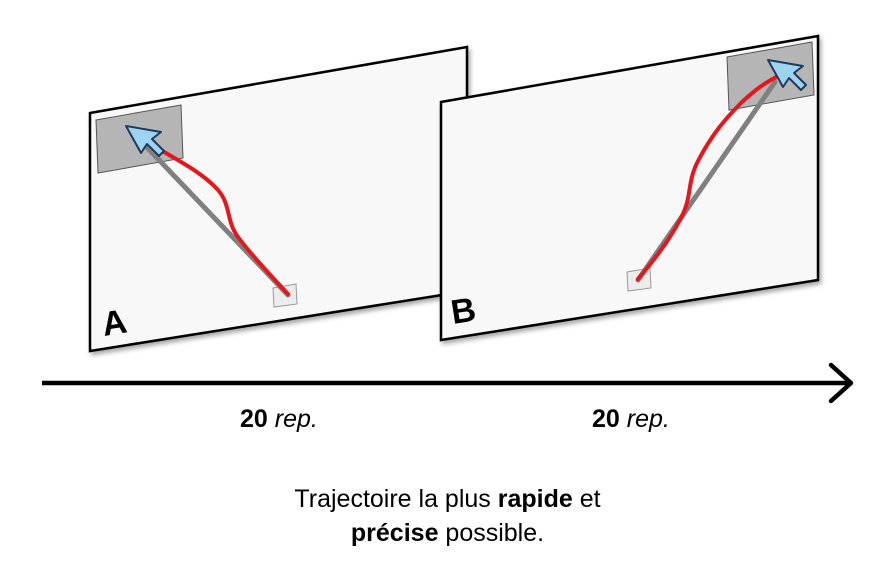  I want to click on instruction-line1-start: Trajectoire la plus, so click(396, 499).